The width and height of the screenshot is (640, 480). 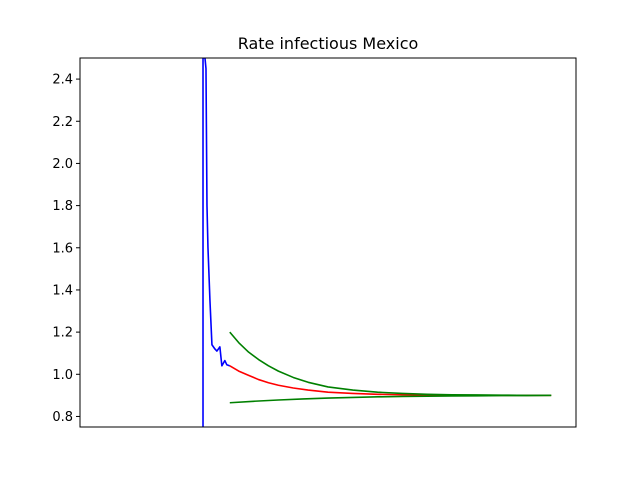 I want to click on y-tick-label: 2.4, so click(x=62, y=80).